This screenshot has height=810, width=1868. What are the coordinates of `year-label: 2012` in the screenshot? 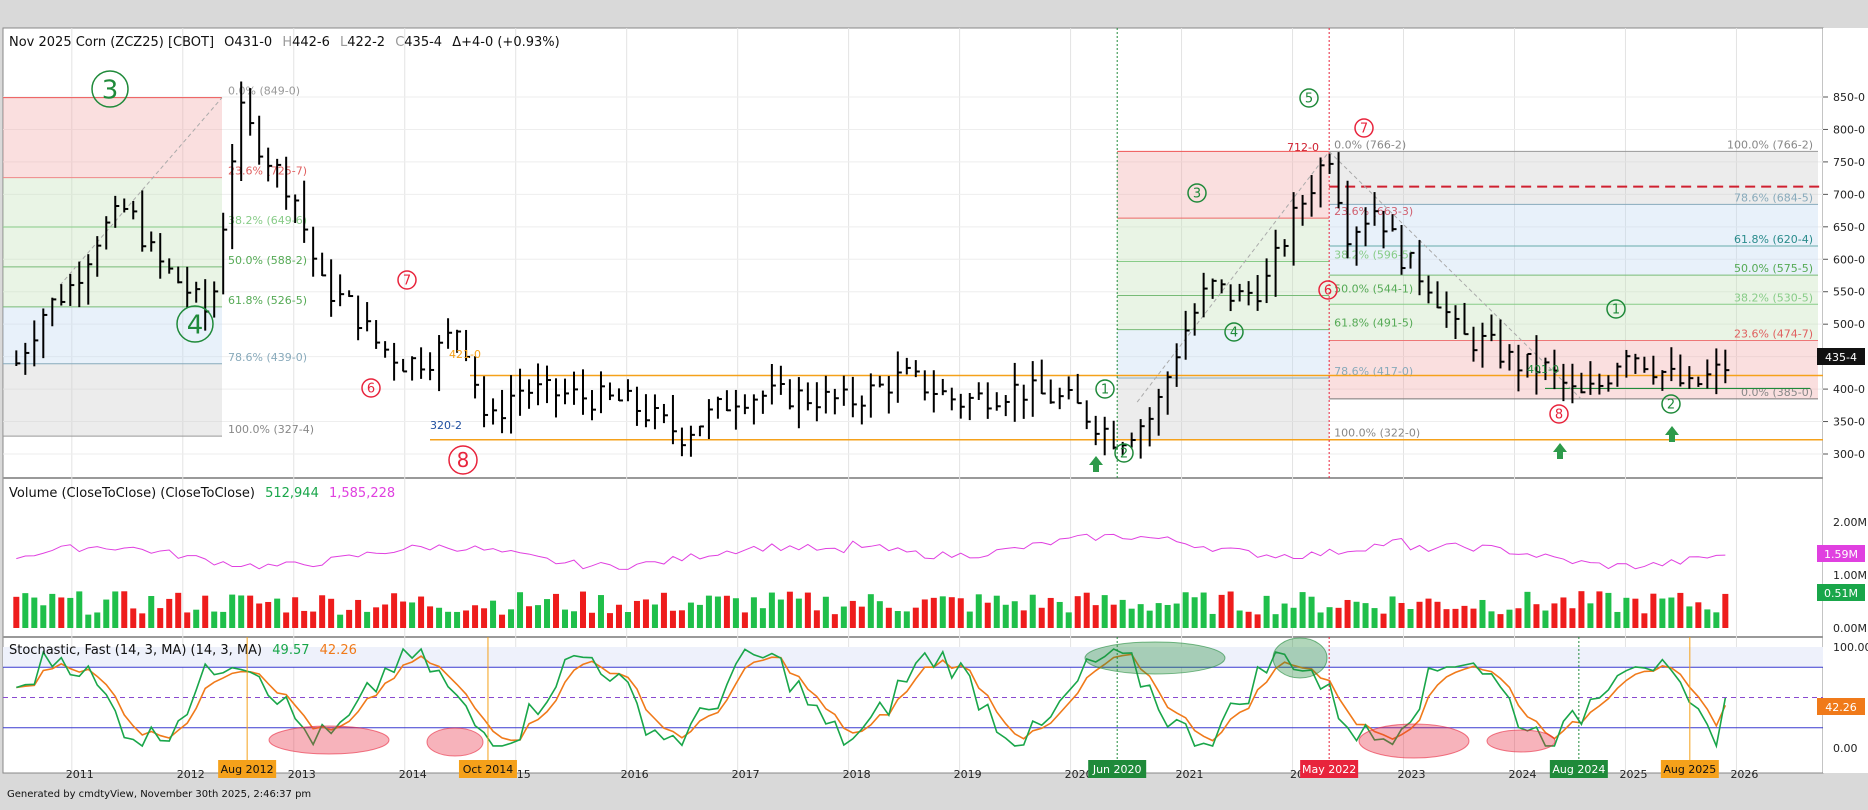 It's located at (191, 774).